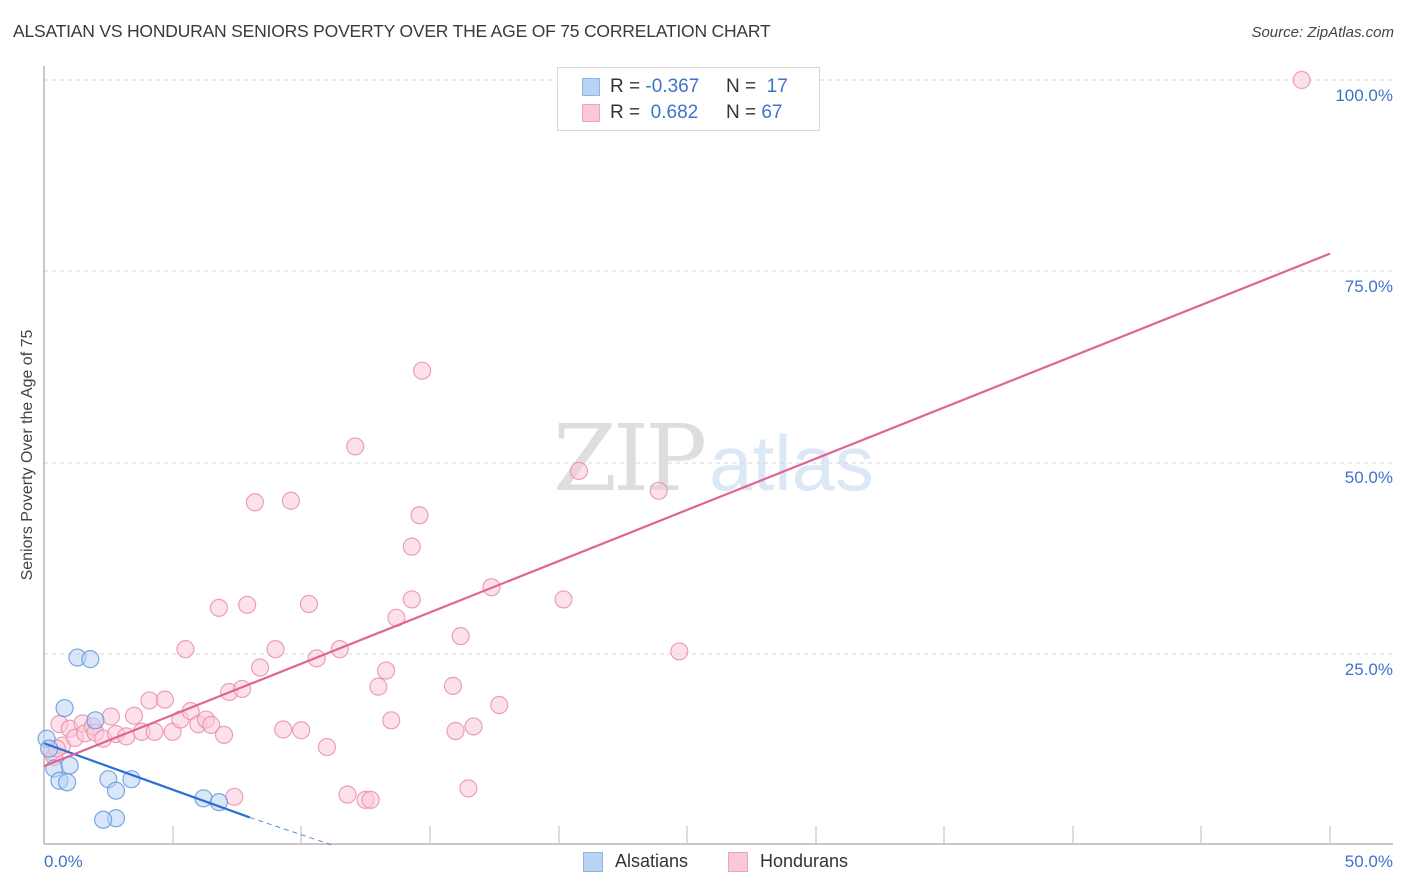 The image size is (1406, 892). What do you see at coordinates (132, 738) in the screenshot?
I see `alsatians-points` at bounding box center [132, 738].